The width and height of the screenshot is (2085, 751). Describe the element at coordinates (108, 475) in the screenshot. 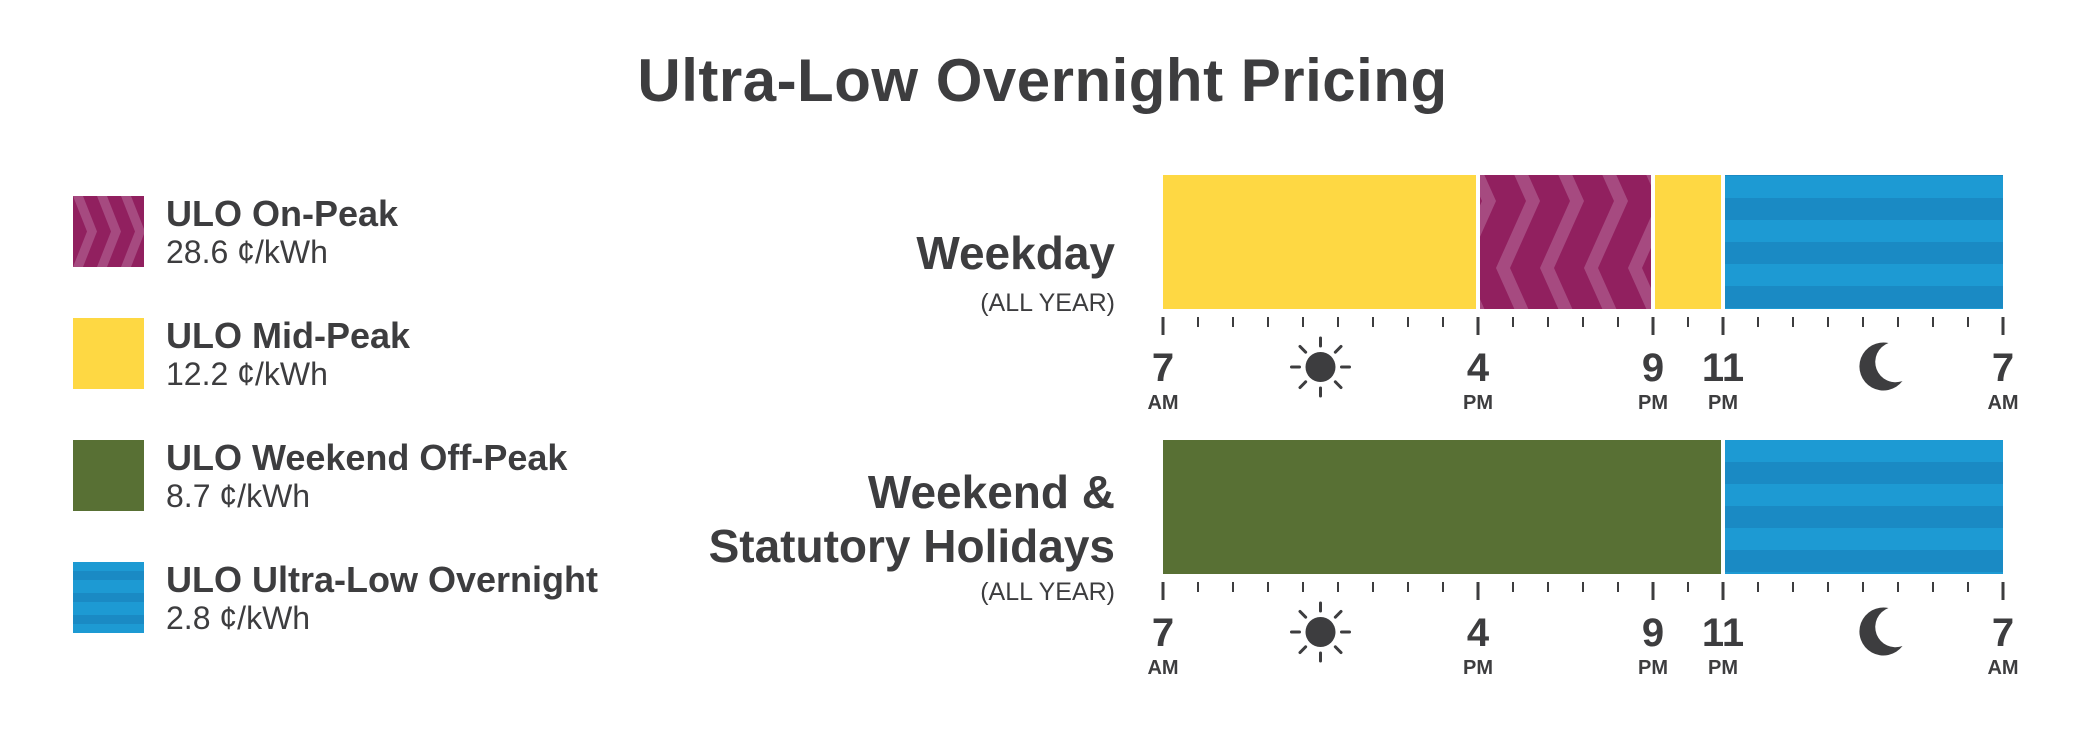

I see `legend-swatch-weekend-off-peak` at that location.